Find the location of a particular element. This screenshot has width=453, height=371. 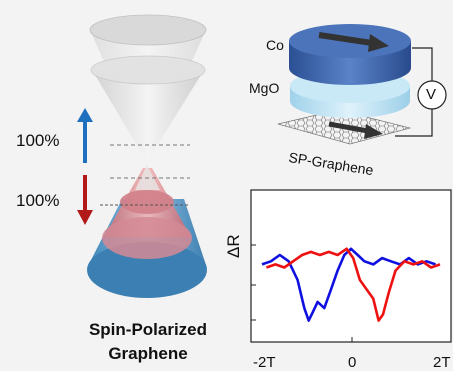

x-tick-label-right: 2T is located at coordinates (442, 362).